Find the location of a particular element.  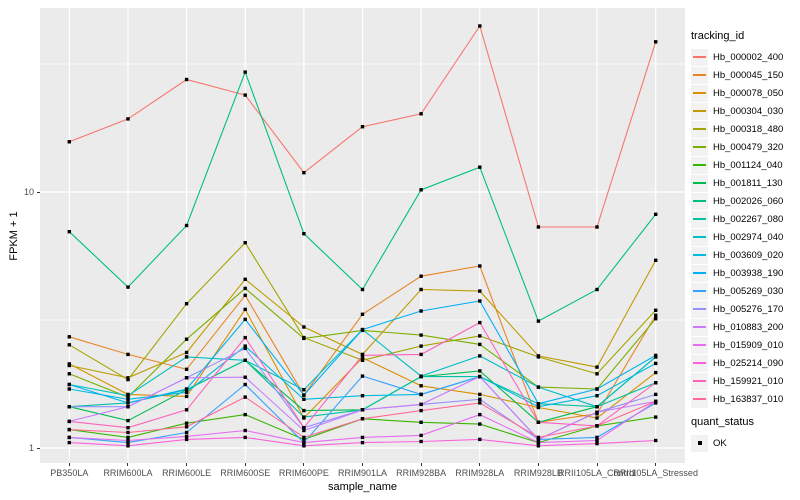

legend-item-label: Hb_000002_400 is located at coordinates (748, 57).